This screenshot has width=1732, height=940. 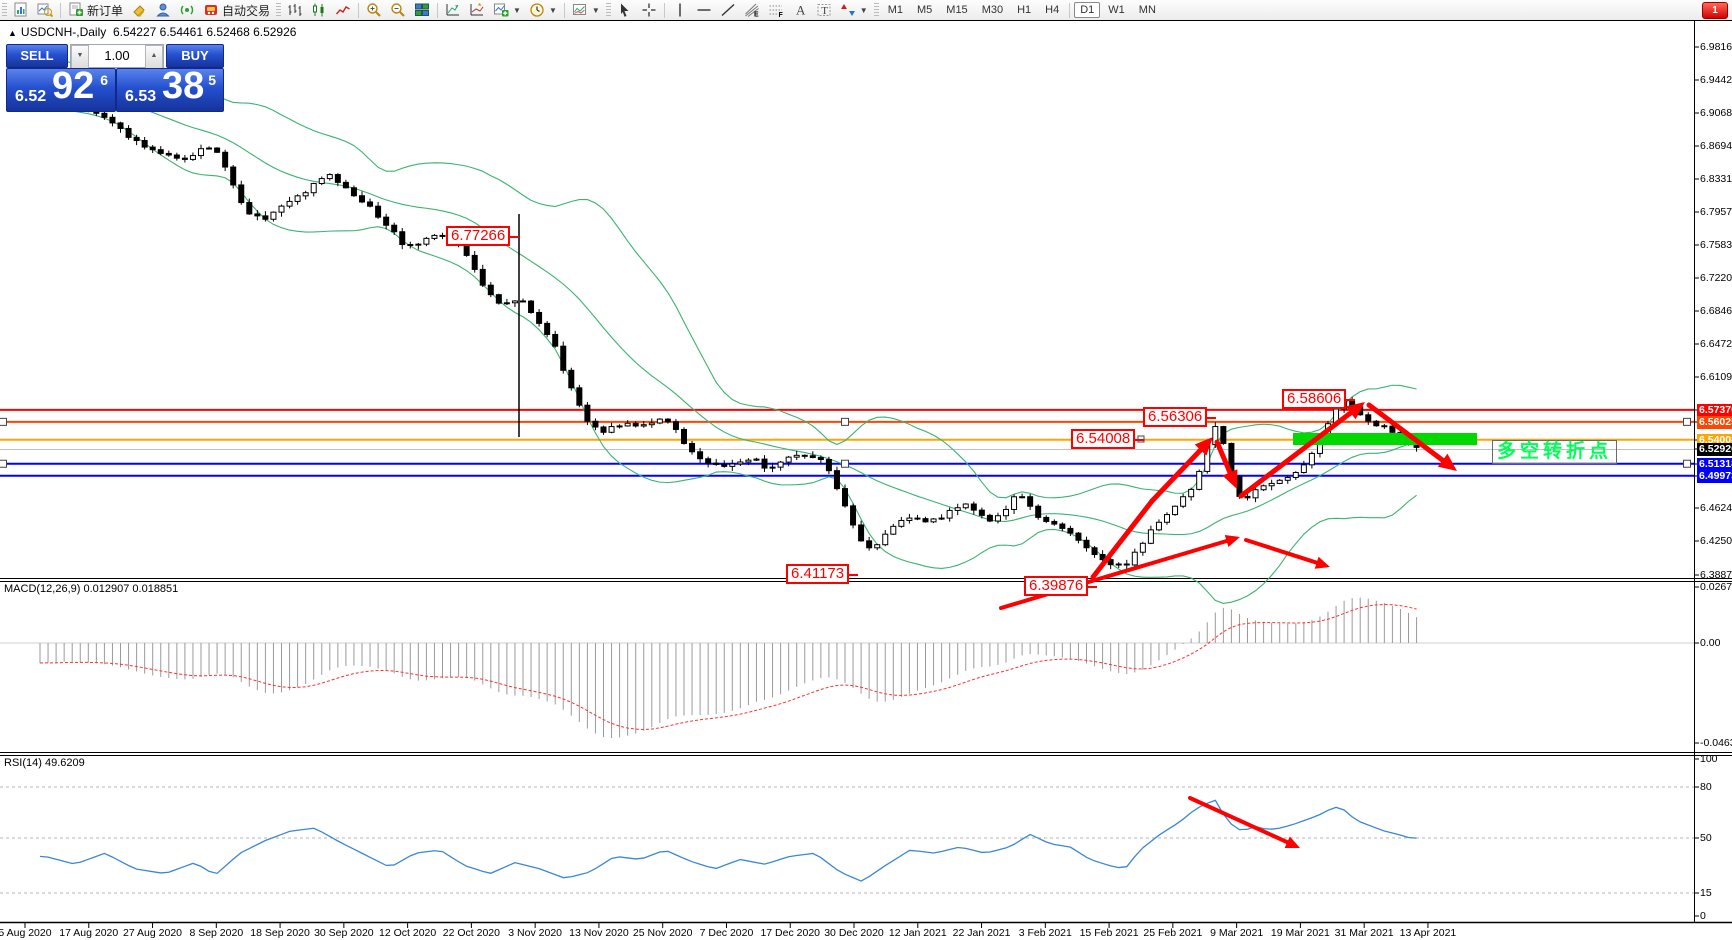 I want to click on macd-axis-tick: 0.00, so click(x=1710, y=643).